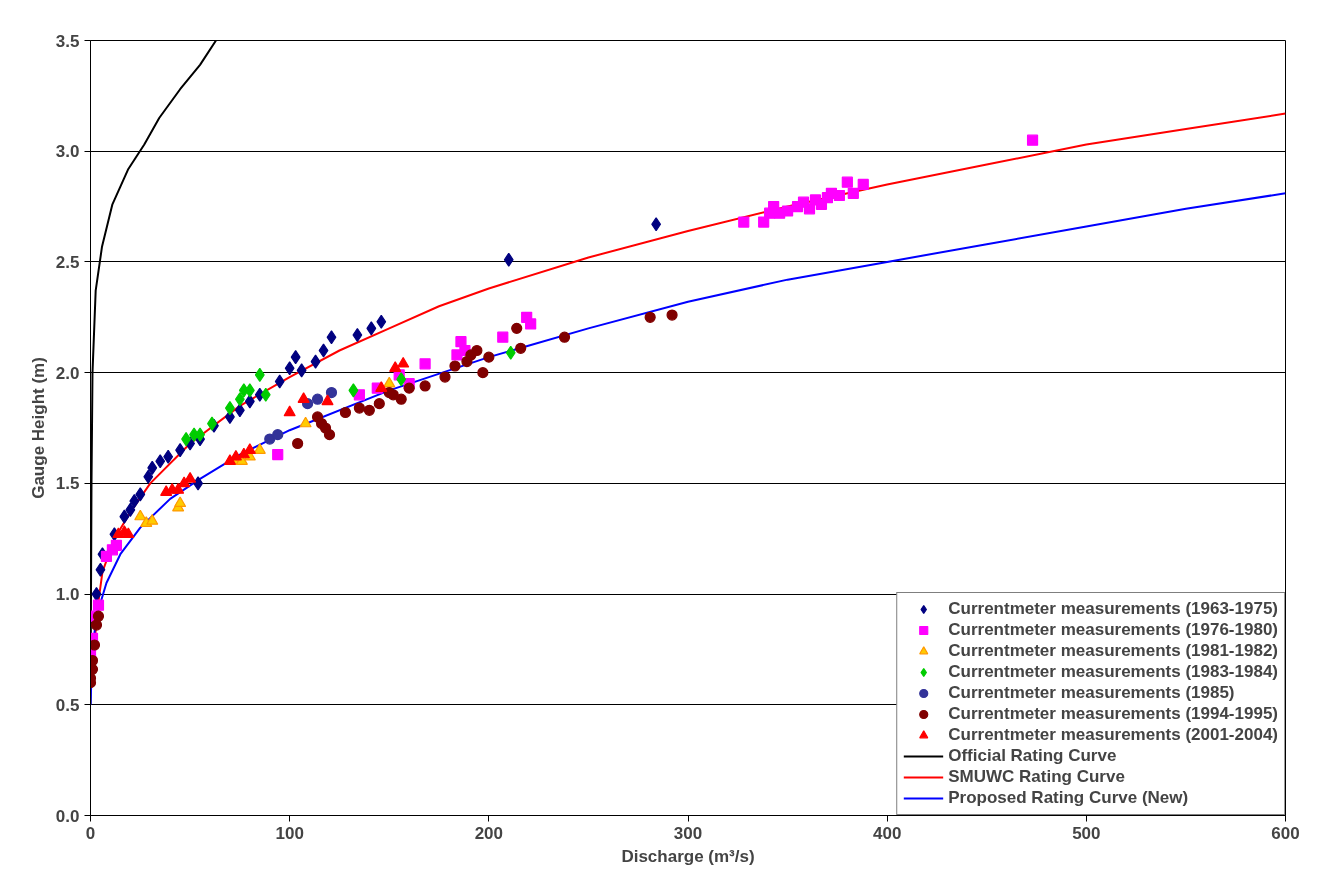 The width and height of the screenshot is (1321, 895). I want to click on y-tick-label: 0.0, so click(67, 816).